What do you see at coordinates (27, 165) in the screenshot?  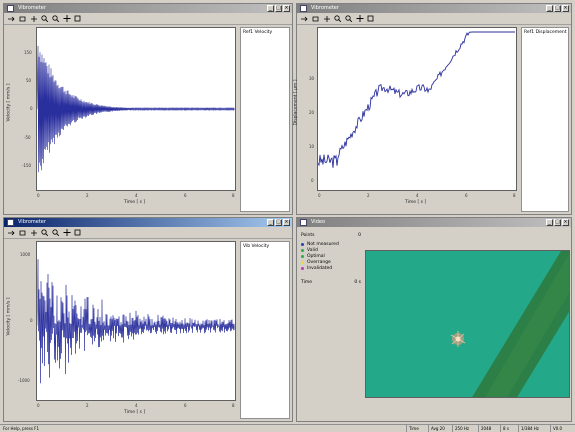 I see `y-tick: -150` at bounding box center [27, 165].